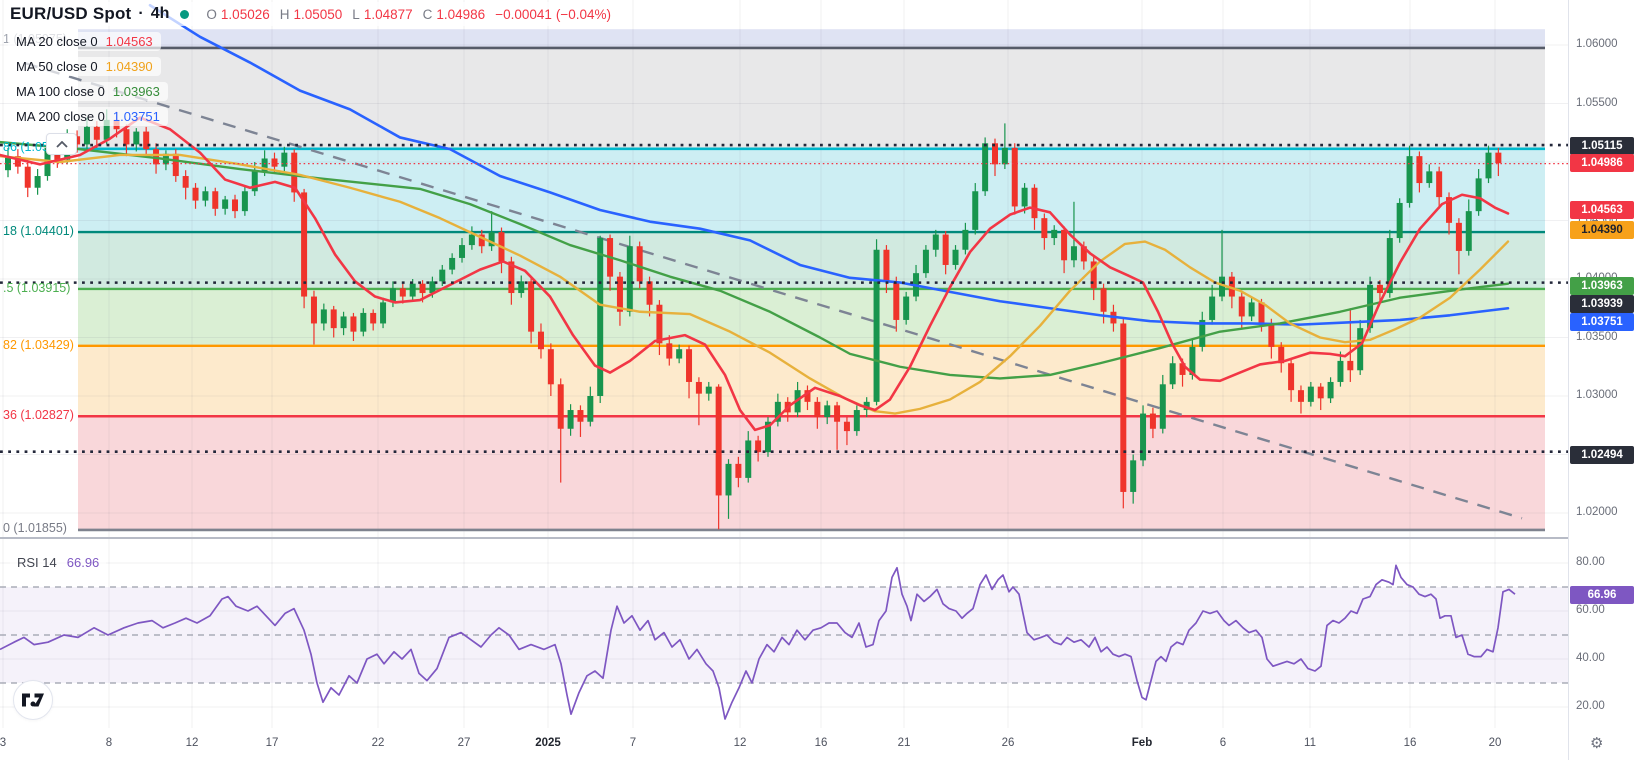  I want to click on close-label: C, so click(427, 14).